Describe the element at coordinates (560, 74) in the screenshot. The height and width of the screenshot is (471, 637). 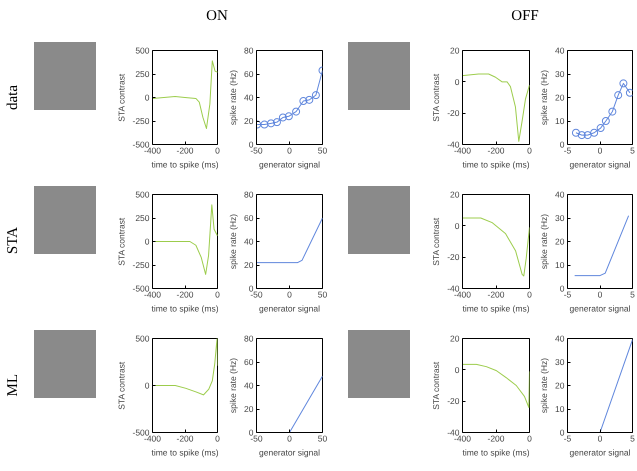
I see `y-tick-label: 30` at that location.